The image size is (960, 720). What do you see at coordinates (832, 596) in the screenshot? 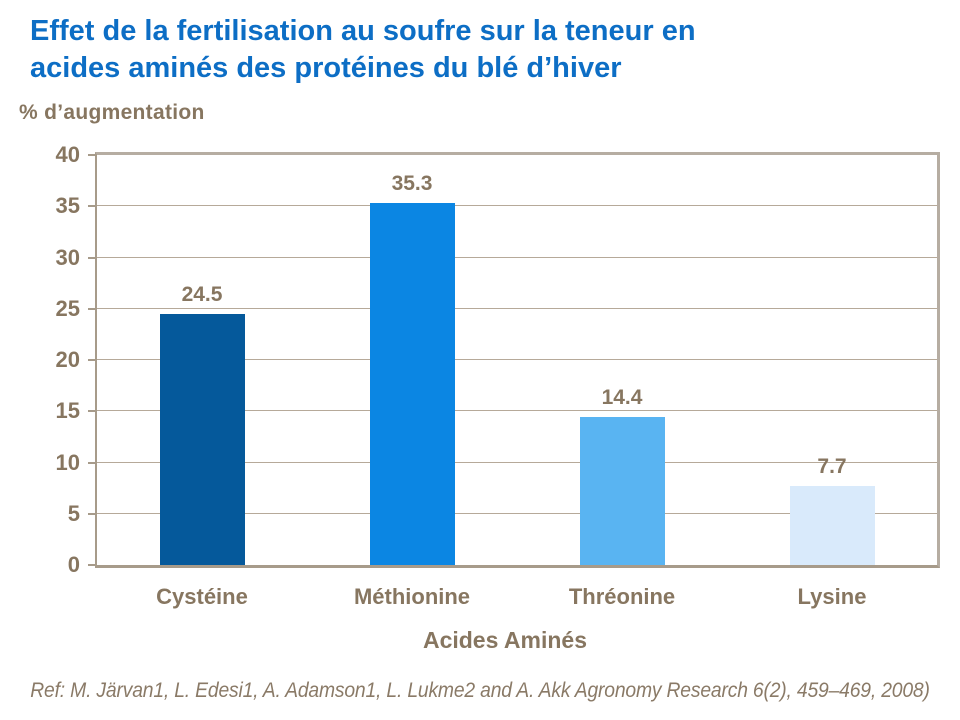
I see `x-axis-category-label: Lysine` at bounding box center [832, 596].